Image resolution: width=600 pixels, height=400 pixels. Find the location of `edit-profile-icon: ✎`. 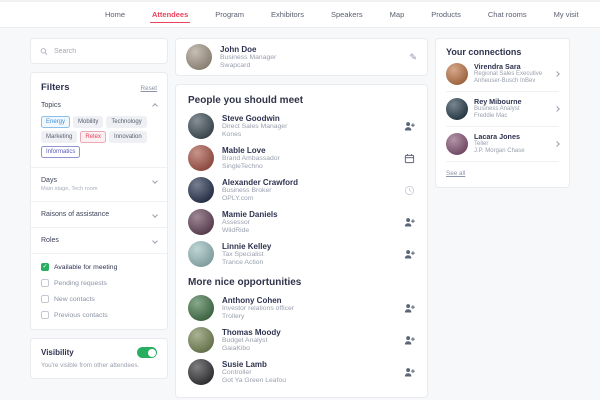

edit-profile-icon: ✎ is located at coordinates (413, 56).